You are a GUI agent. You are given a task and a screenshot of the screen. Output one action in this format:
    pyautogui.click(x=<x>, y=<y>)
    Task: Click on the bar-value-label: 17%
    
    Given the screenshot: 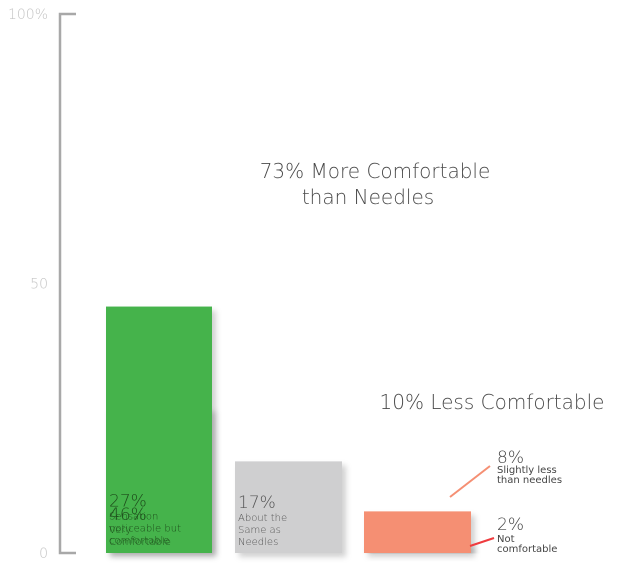 What is the action you would take?
    pyautogui.click(x=257, y=503)
    